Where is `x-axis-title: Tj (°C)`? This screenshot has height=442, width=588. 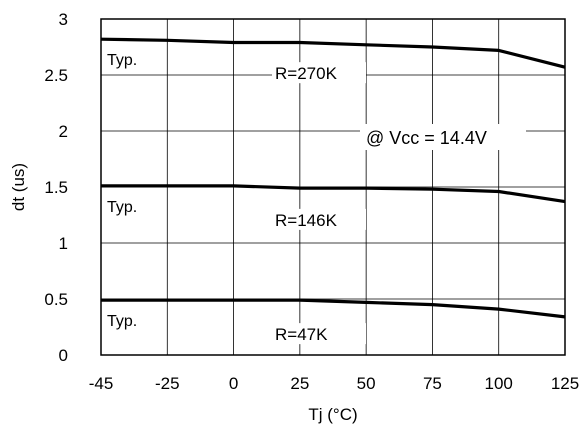
x-axis-title: Tj (°C) is located at coordinates (332, 414).